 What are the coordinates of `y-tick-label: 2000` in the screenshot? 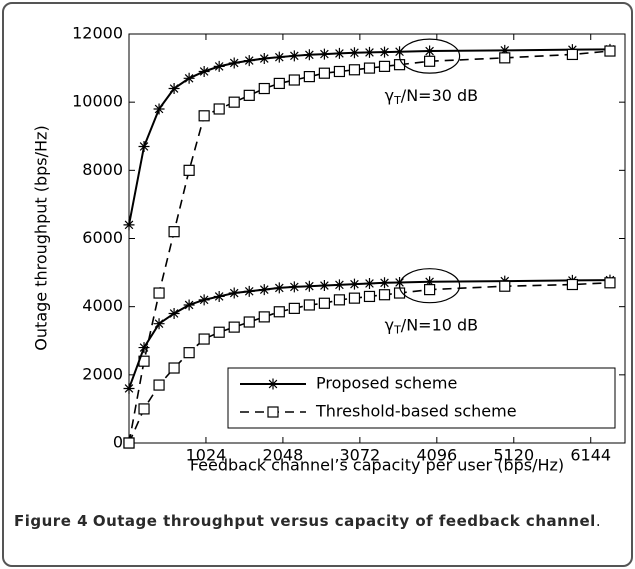 It's located at (102, 373).